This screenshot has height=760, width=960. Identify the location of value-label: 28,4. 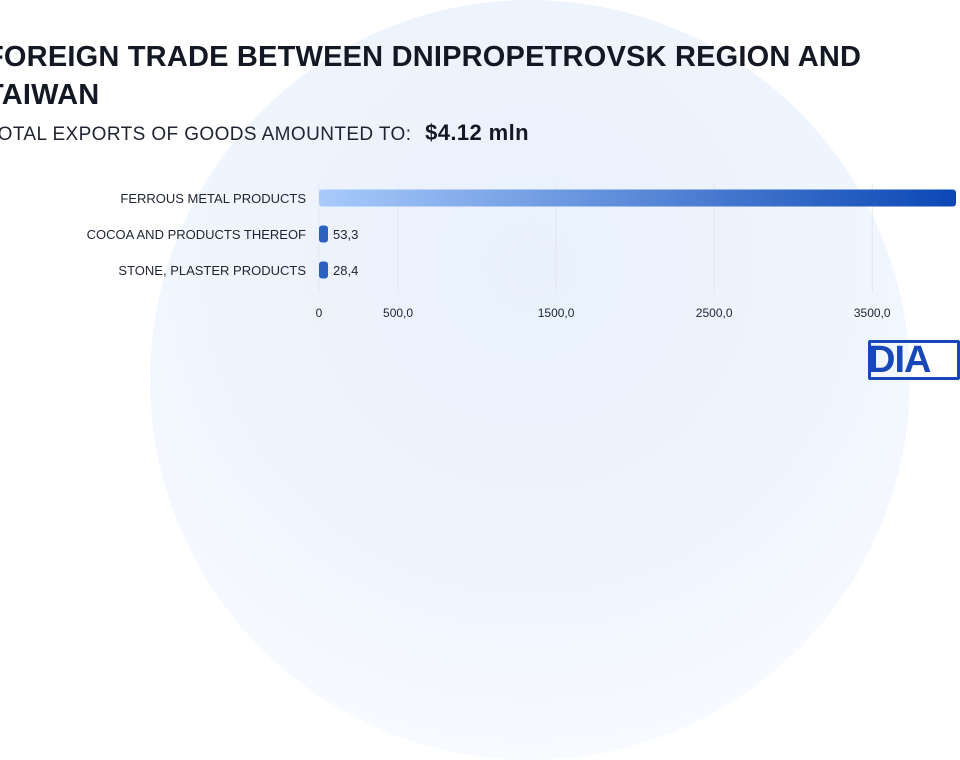
(345, 270).